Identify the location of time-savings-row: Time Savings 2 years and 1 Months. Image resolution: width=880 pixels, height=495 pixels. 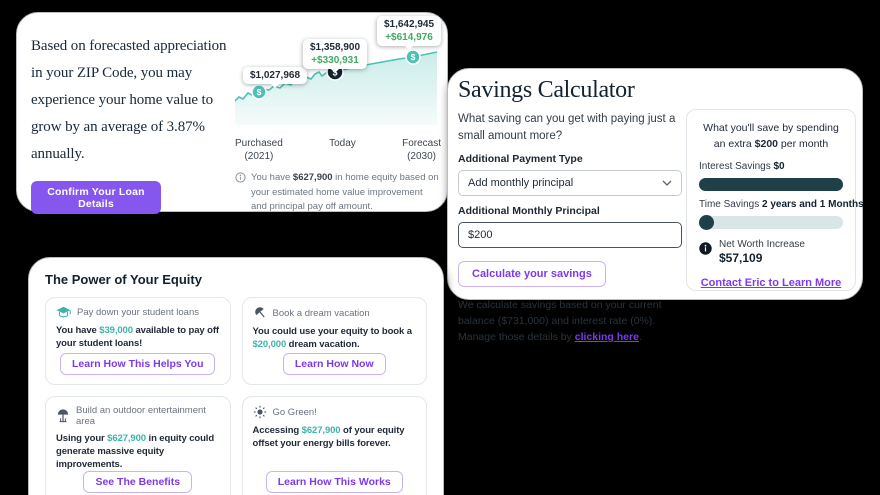
(781, 204).